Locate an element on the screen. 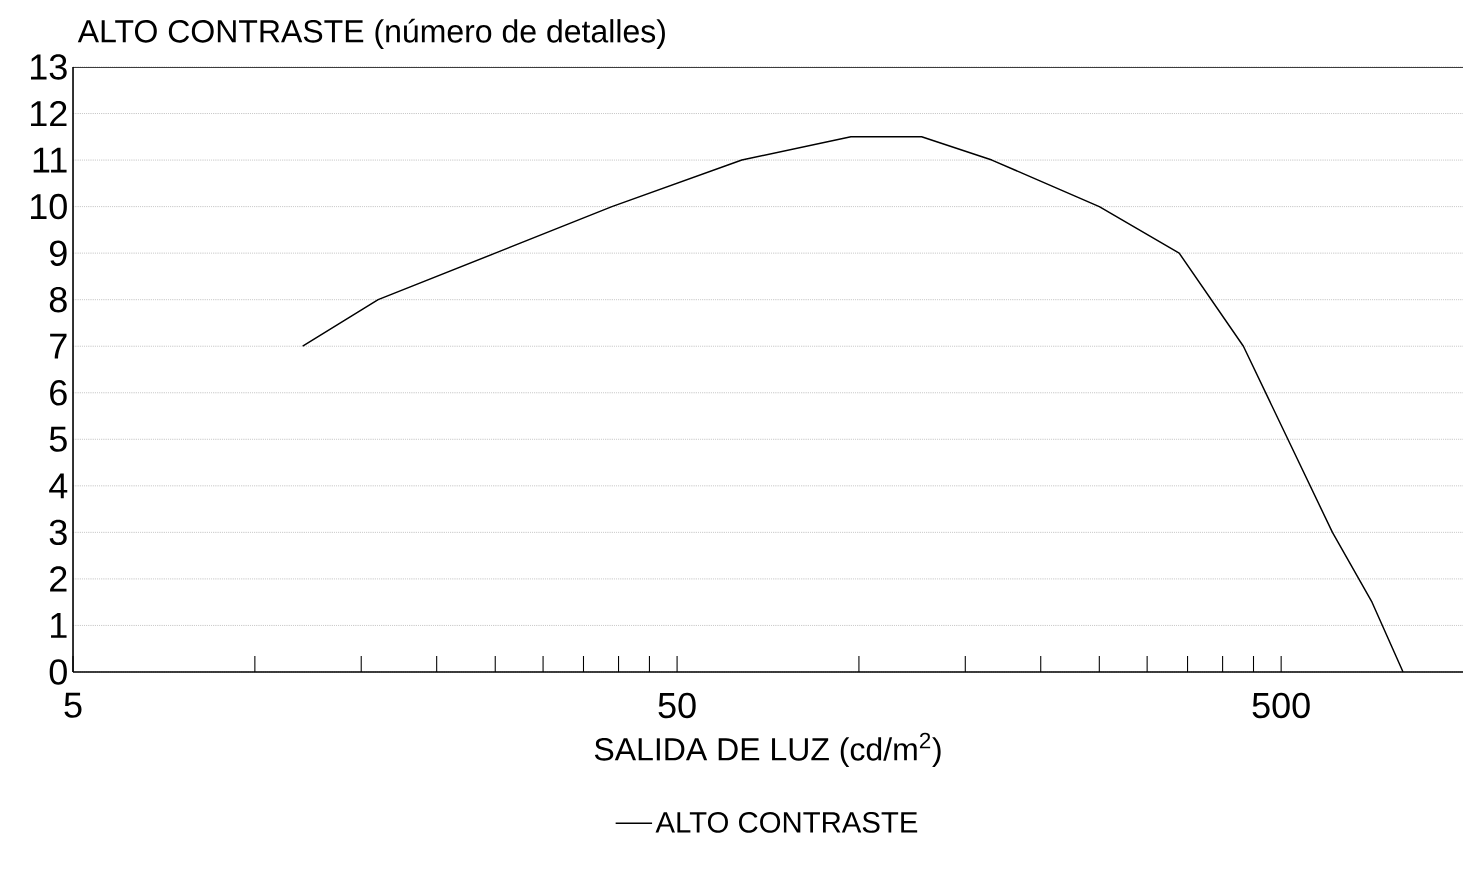 The width and height of the screenshot is (1463, 888). y-tick-label: 8 is located at coordinates (58, 299).